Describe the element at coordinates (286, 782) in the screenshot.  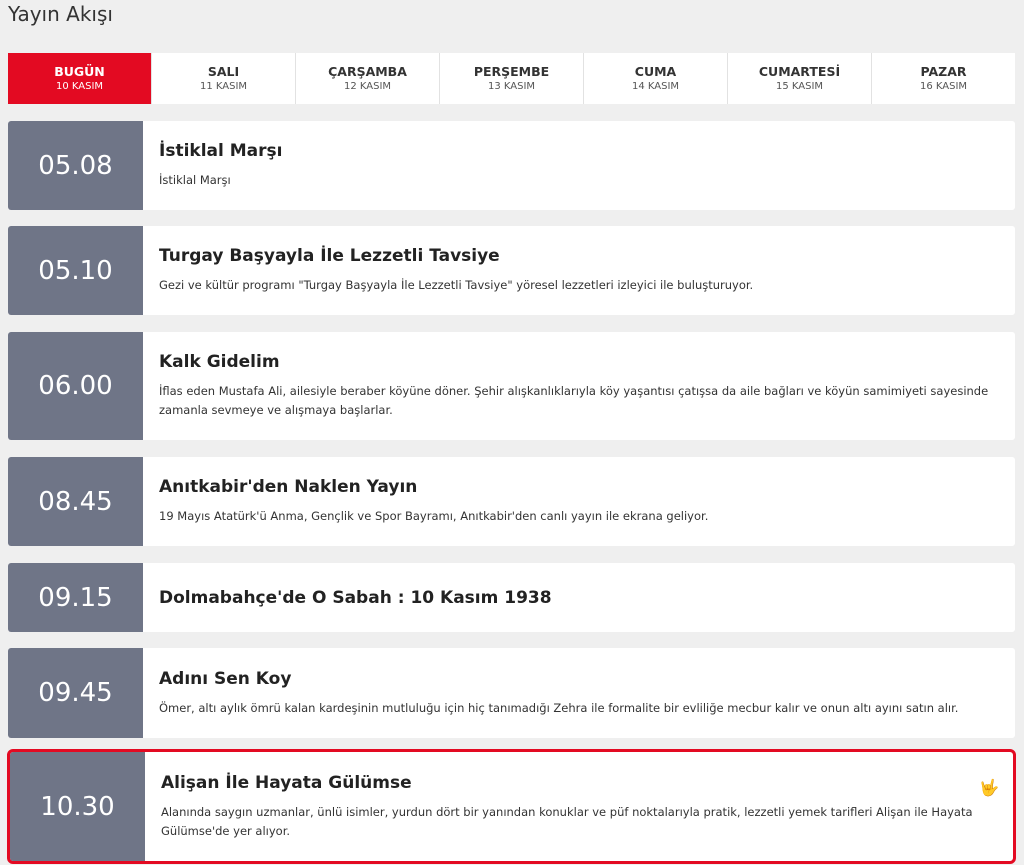
I see `program-title: Alişan İle Hayata Gülümse` at that location.